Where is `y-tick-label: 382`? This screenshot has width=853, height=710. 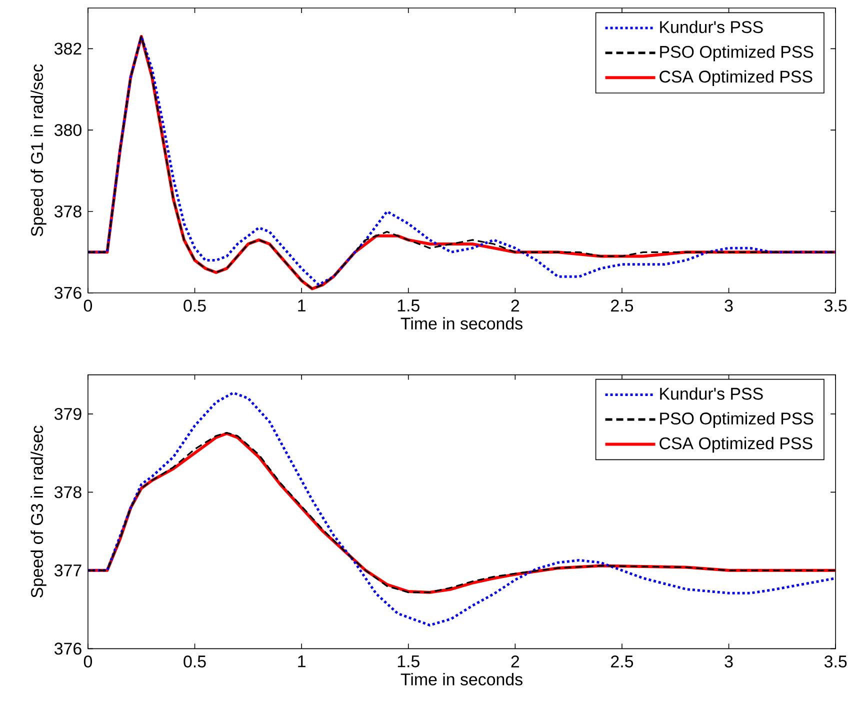 y-tick-label: 382 is located at coordinates (68, 48).